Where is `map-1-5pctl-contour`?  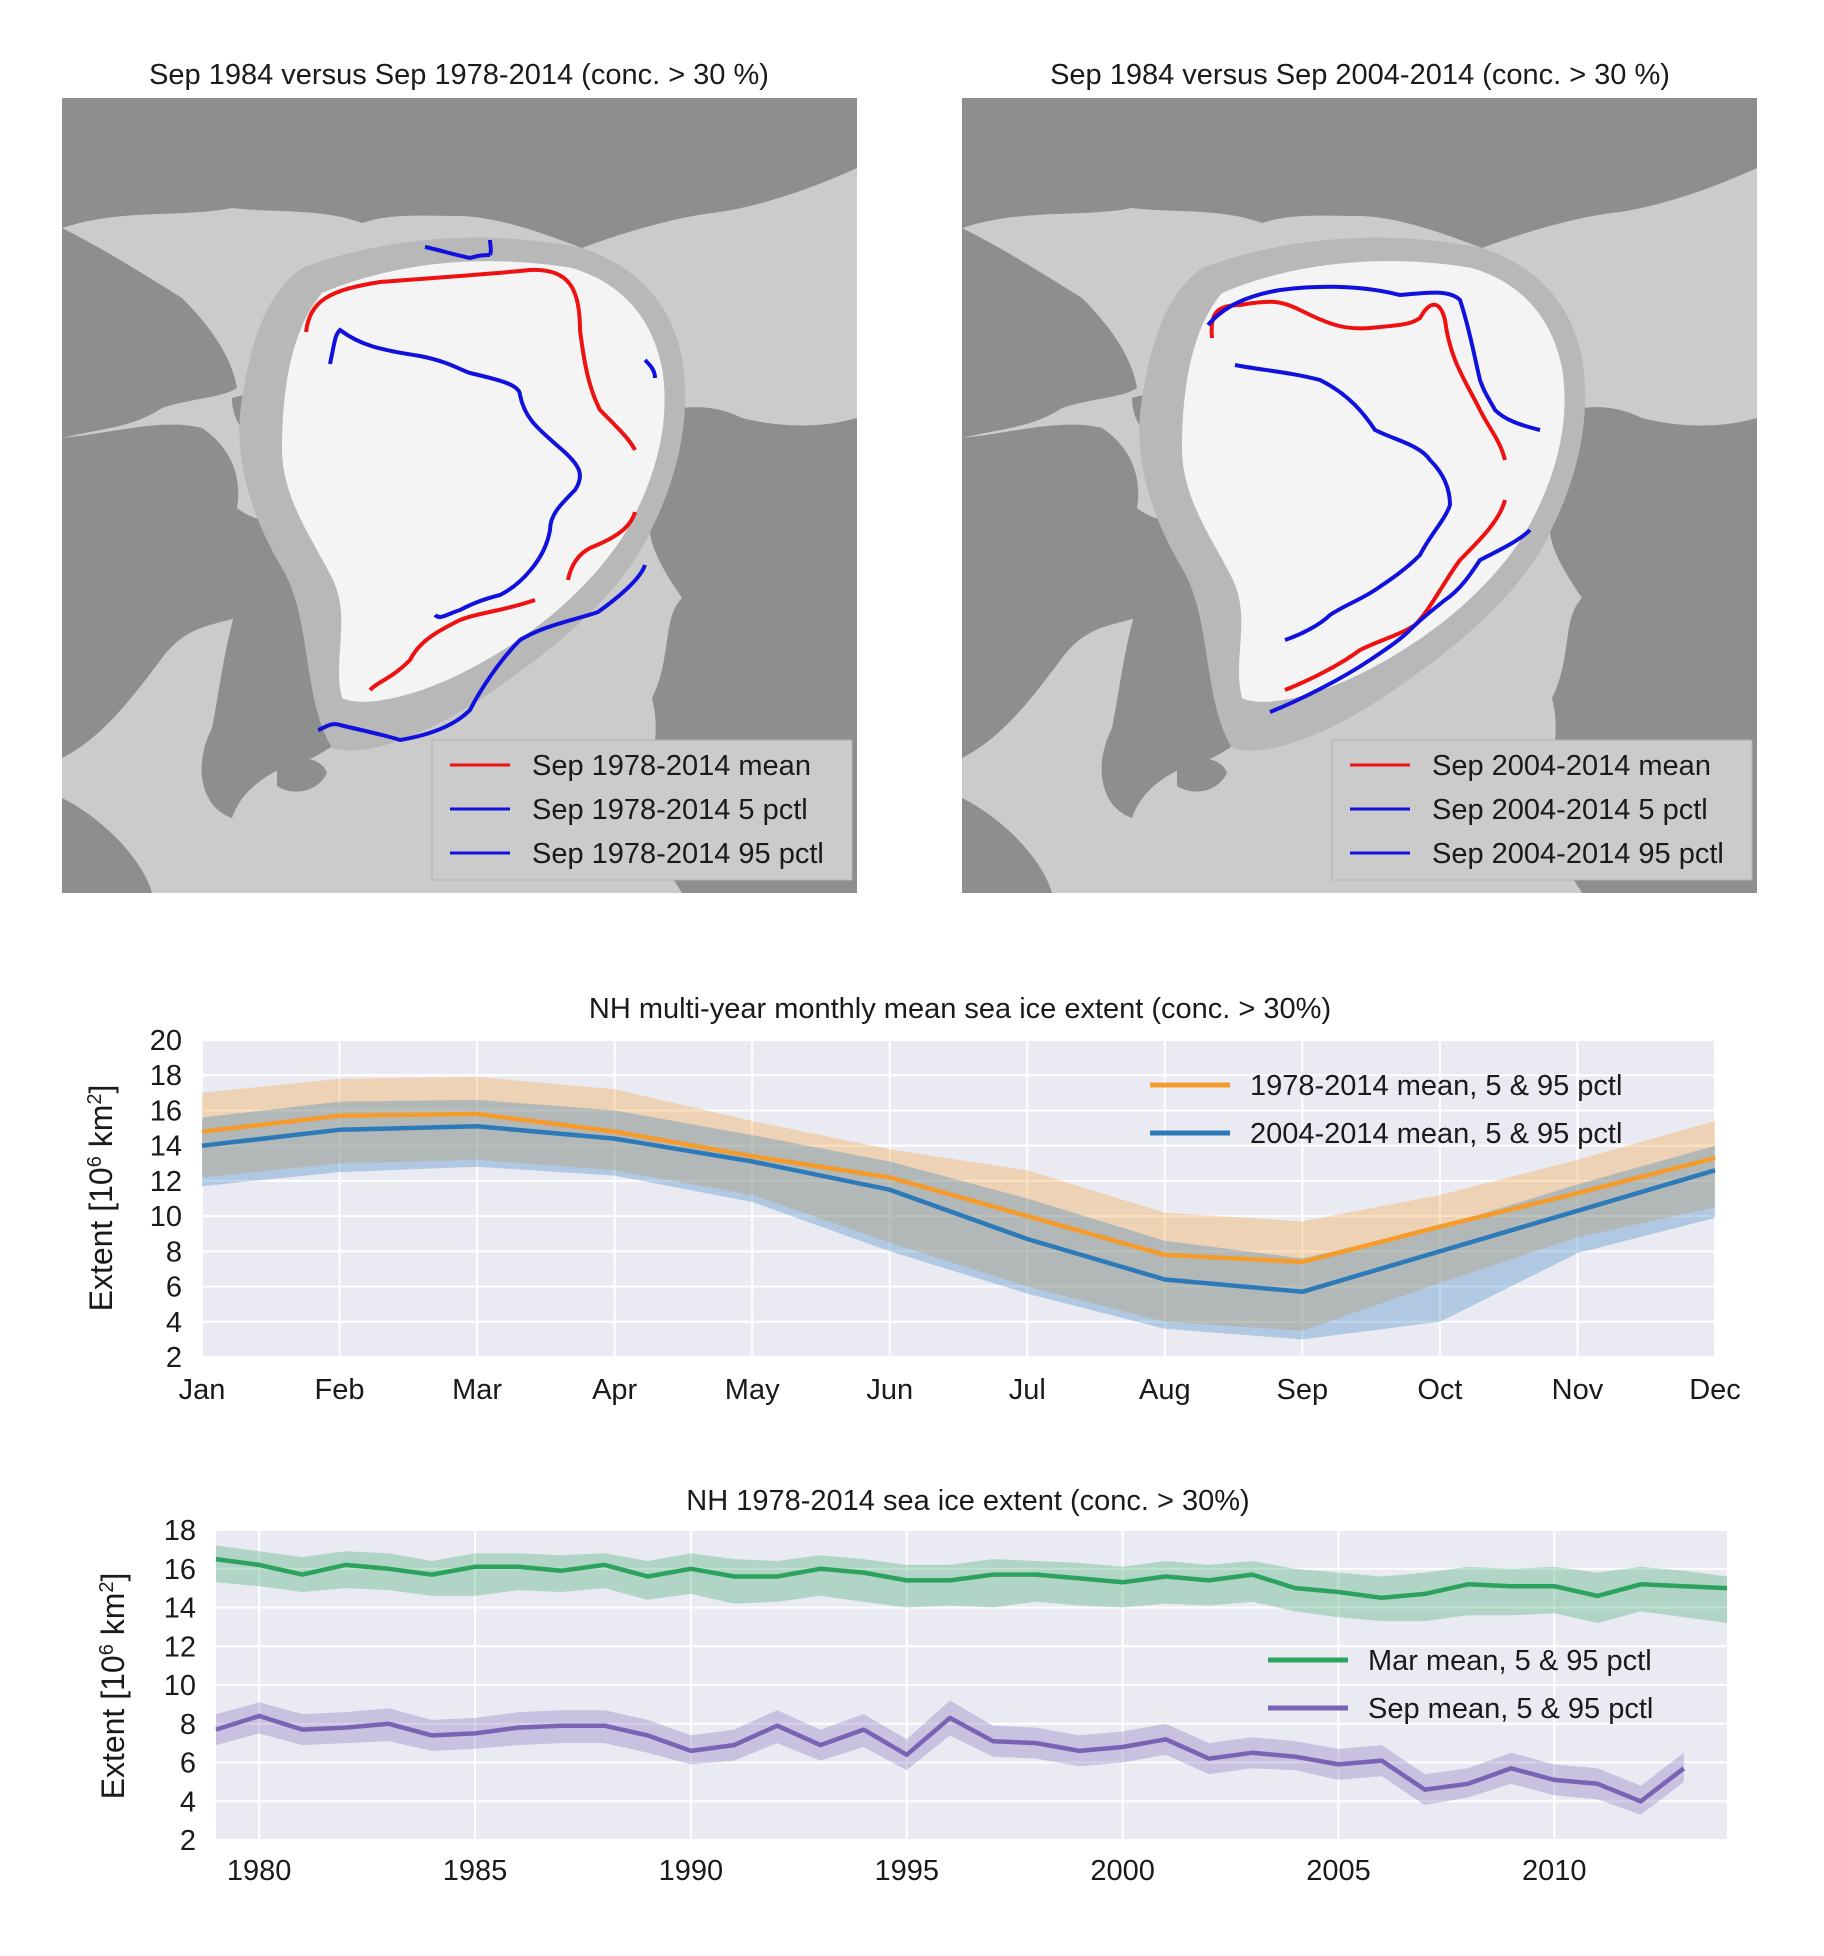 map-1-5pctl-contour is located at coordinates (455, 473).